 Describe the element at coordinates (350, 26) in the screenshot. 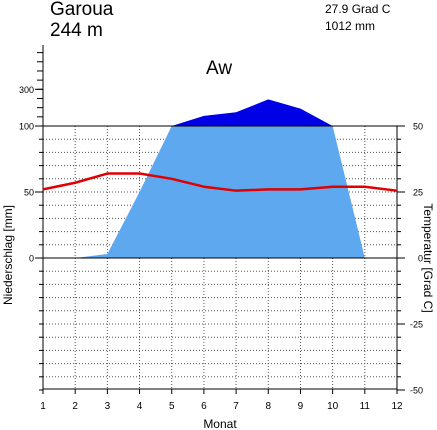

I see `annual-precipitation: 1012 mm` at that location.